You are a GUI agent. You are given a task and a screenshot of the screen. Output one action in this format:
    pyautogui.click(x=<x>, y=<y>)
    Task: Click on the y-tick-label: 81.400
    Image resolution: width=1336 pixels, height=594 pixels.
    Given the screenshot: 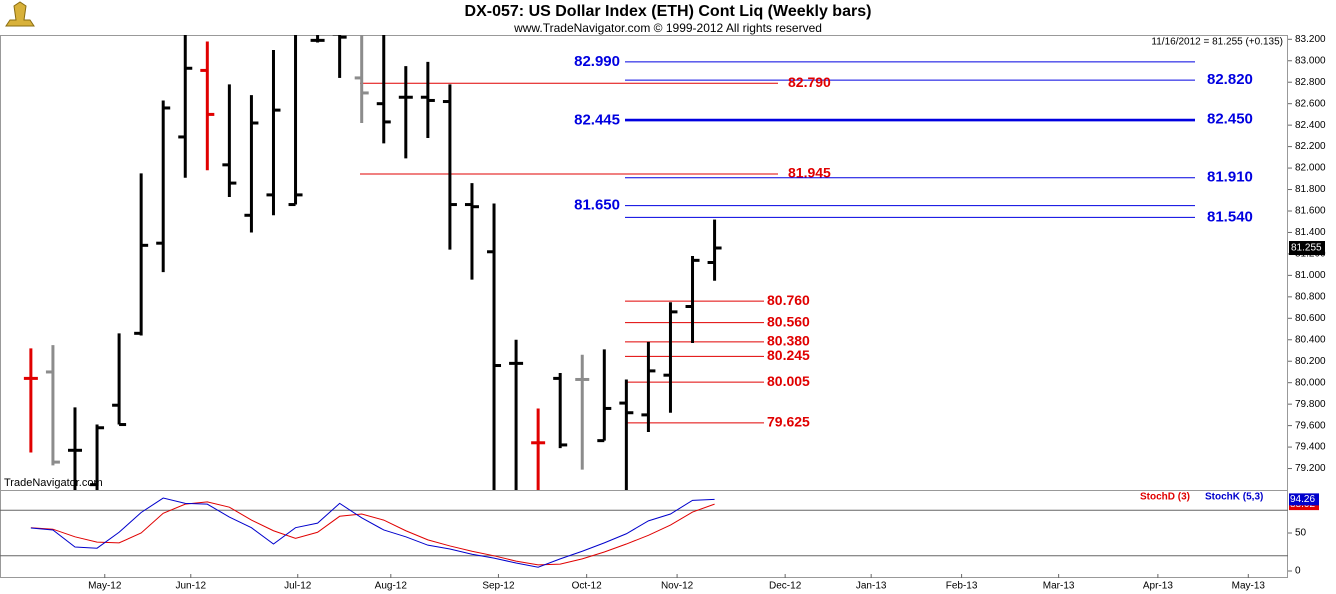 What is the action you would take?
    pyautogui.click(x=1310, y=232)
    